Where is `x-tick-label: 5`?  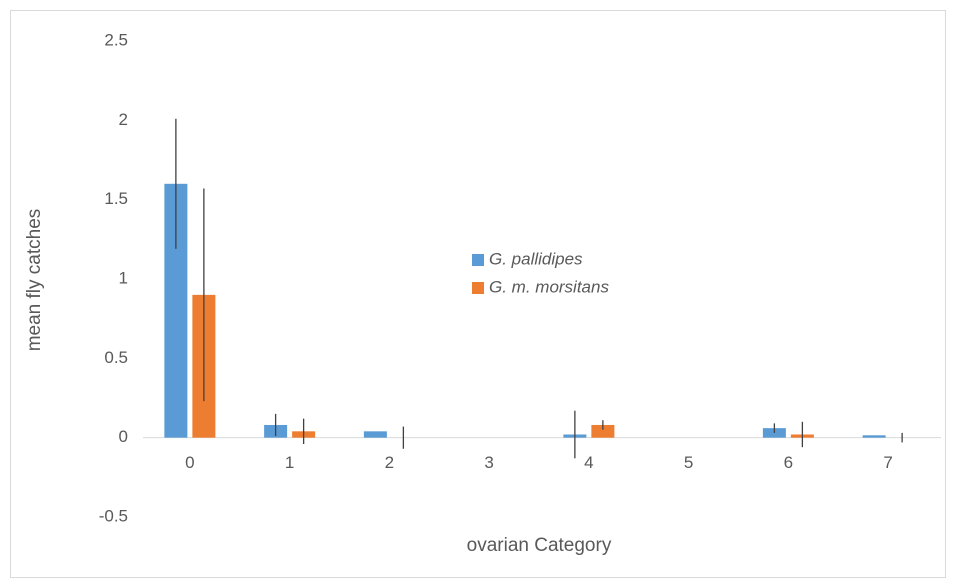 x-tick-label: 5 is located at coordinates (688, 462).